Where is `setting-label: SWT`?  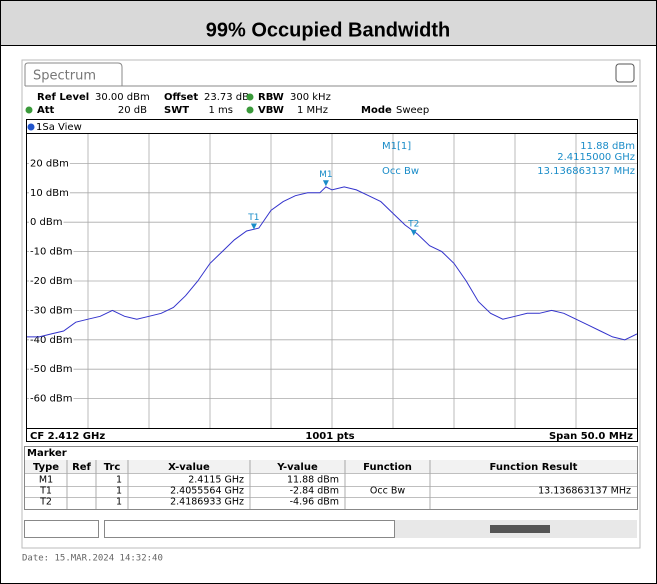
setting-label: SWT is located at coordinates (176, 110).